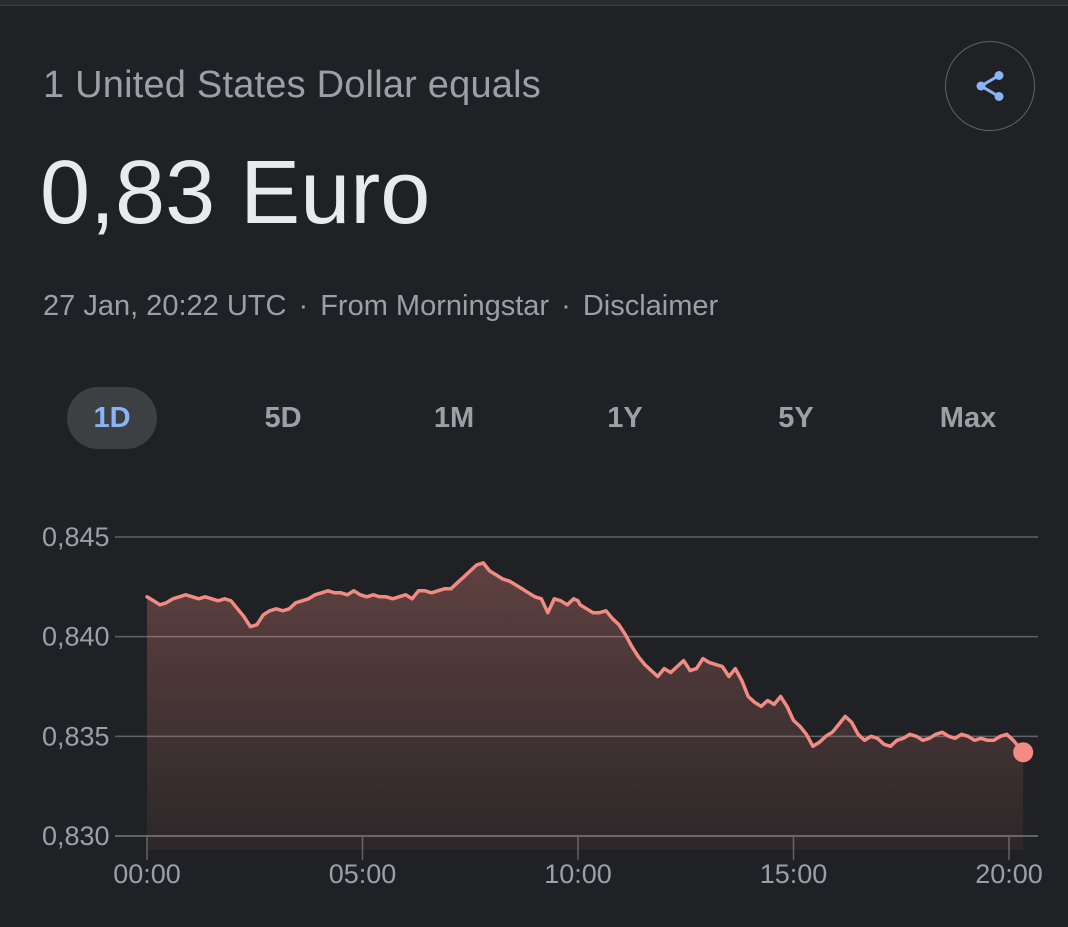  I want to click on x-tick-label: 15:00, so click(794, 874).